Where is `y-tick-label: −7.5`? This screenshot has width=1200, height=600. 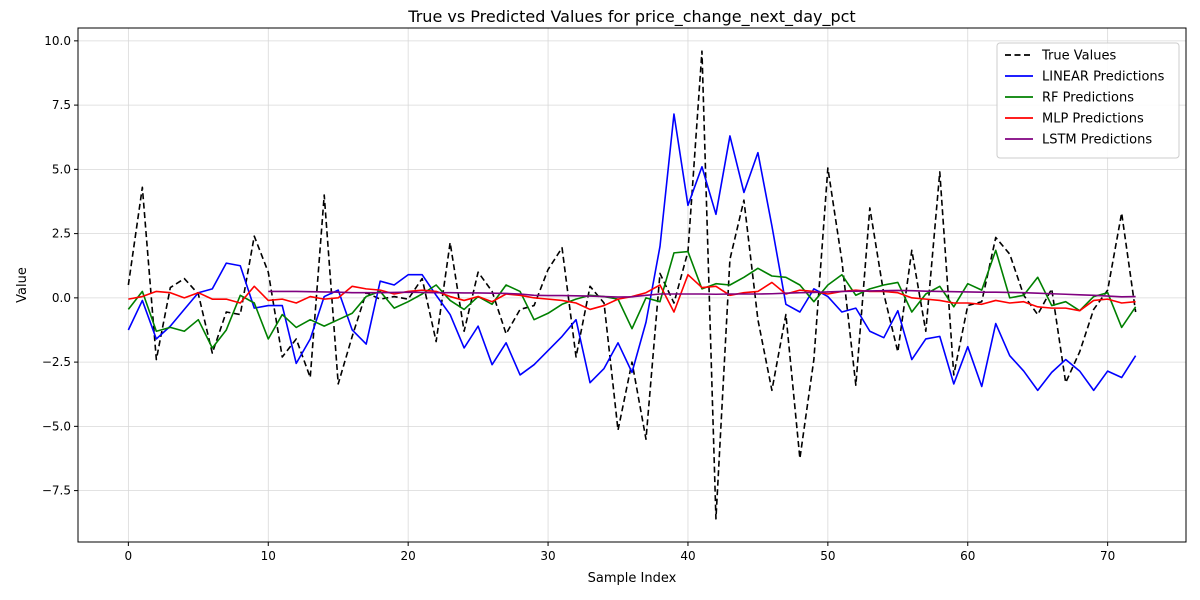
y-tick-label: −7.5 is located at coordinates (56, 491).